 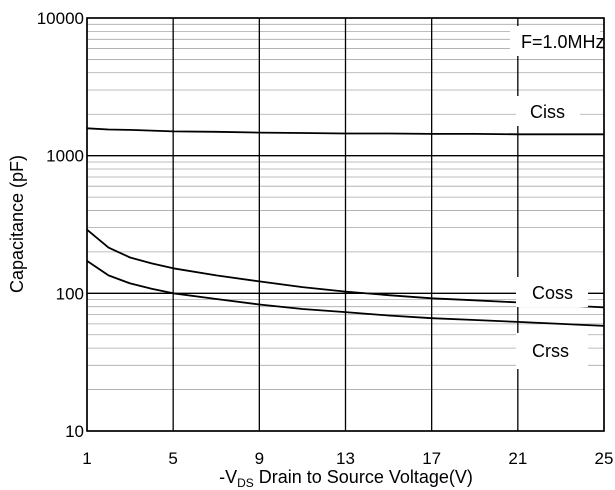 I want to click on x-axis-title: -VDS Drain to Source Voltage(V), so click(x=346, y=478).